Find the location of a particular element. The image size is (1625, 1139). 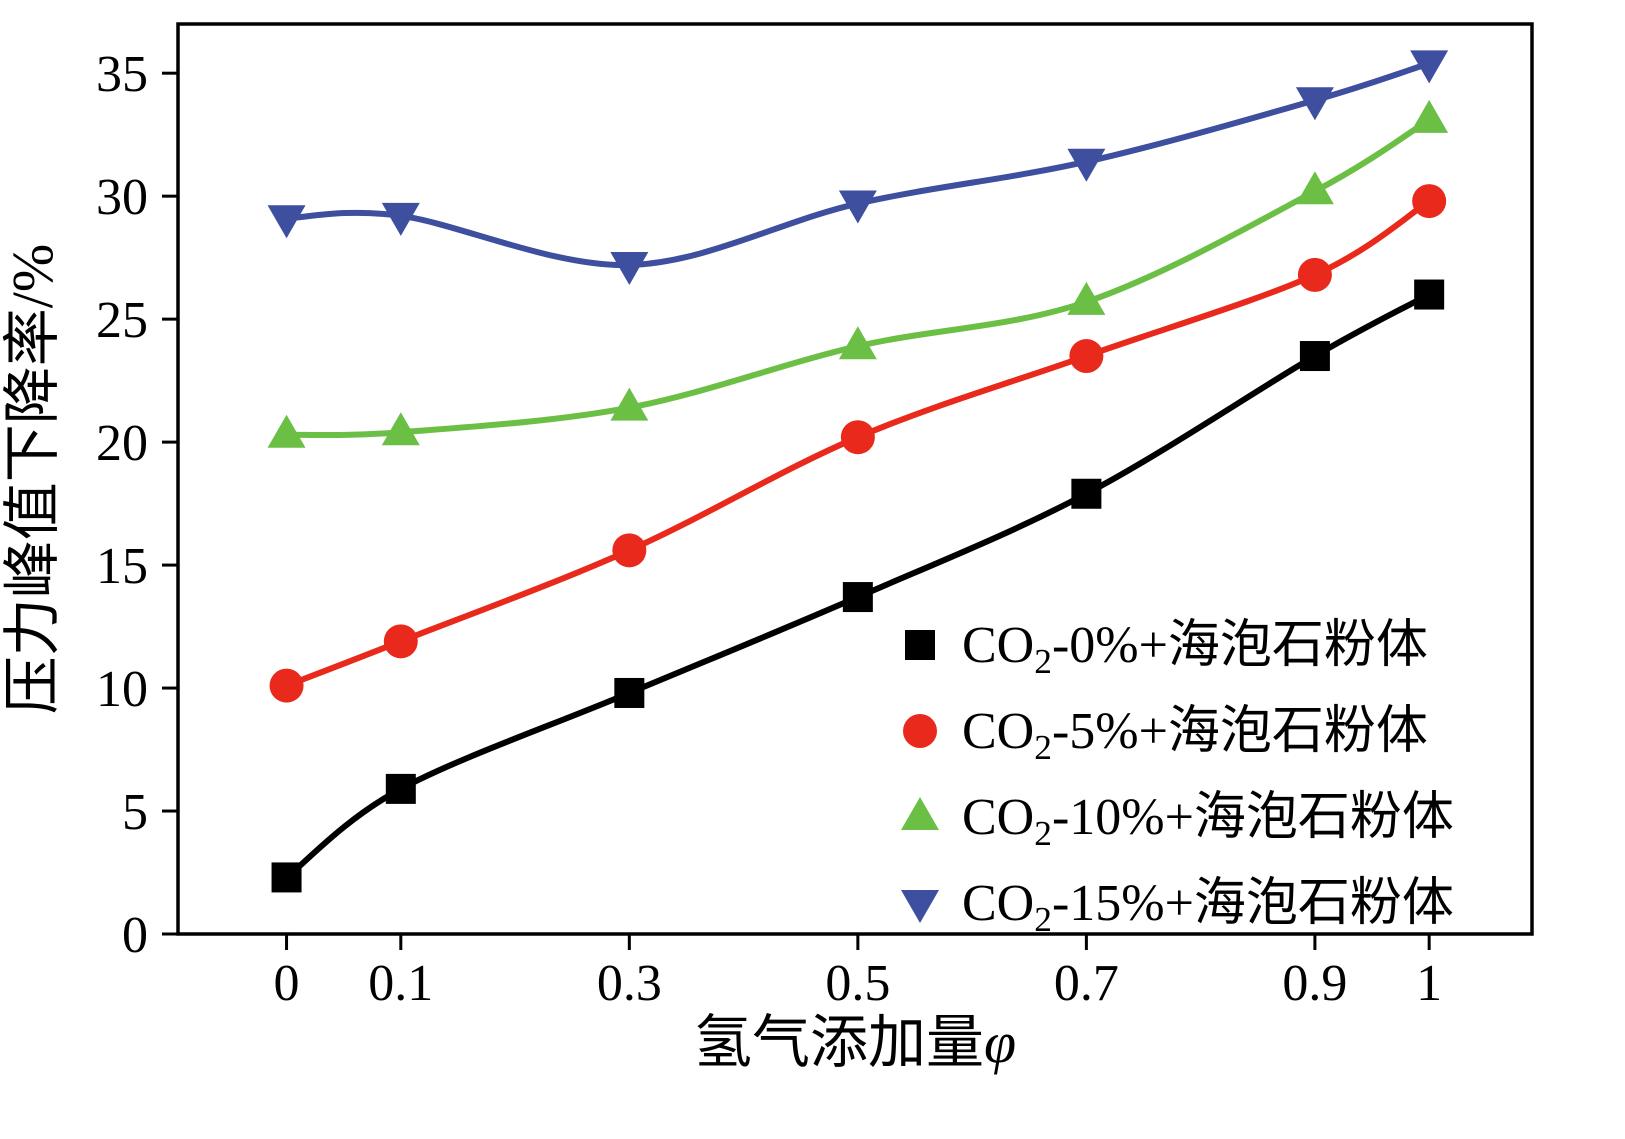

y-tick-label: 20 is located at coordinates (122, 443).